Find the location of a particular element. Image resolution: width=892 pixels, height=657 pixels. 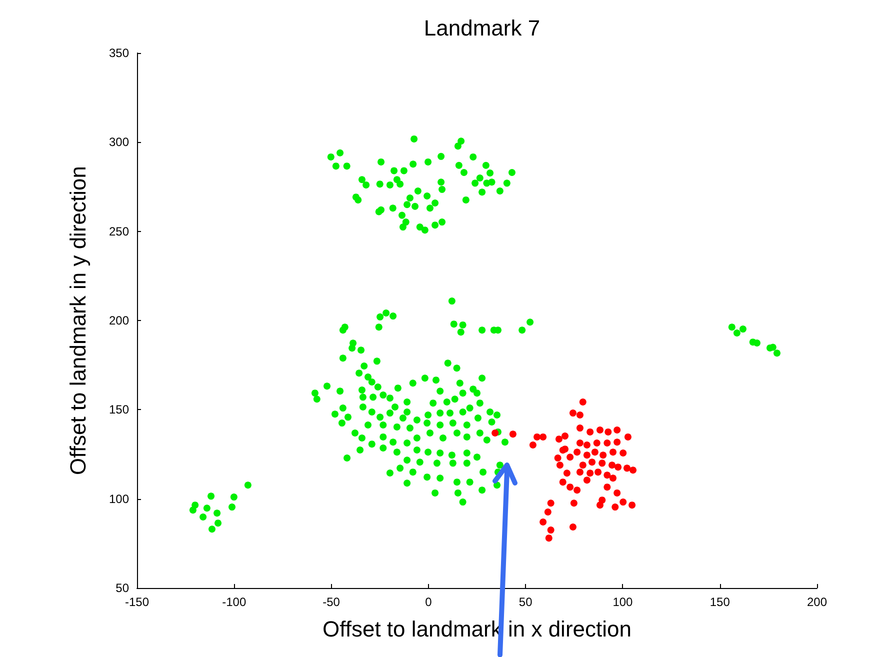

x-tick-label: 200 is located at coordinates (817, 602).